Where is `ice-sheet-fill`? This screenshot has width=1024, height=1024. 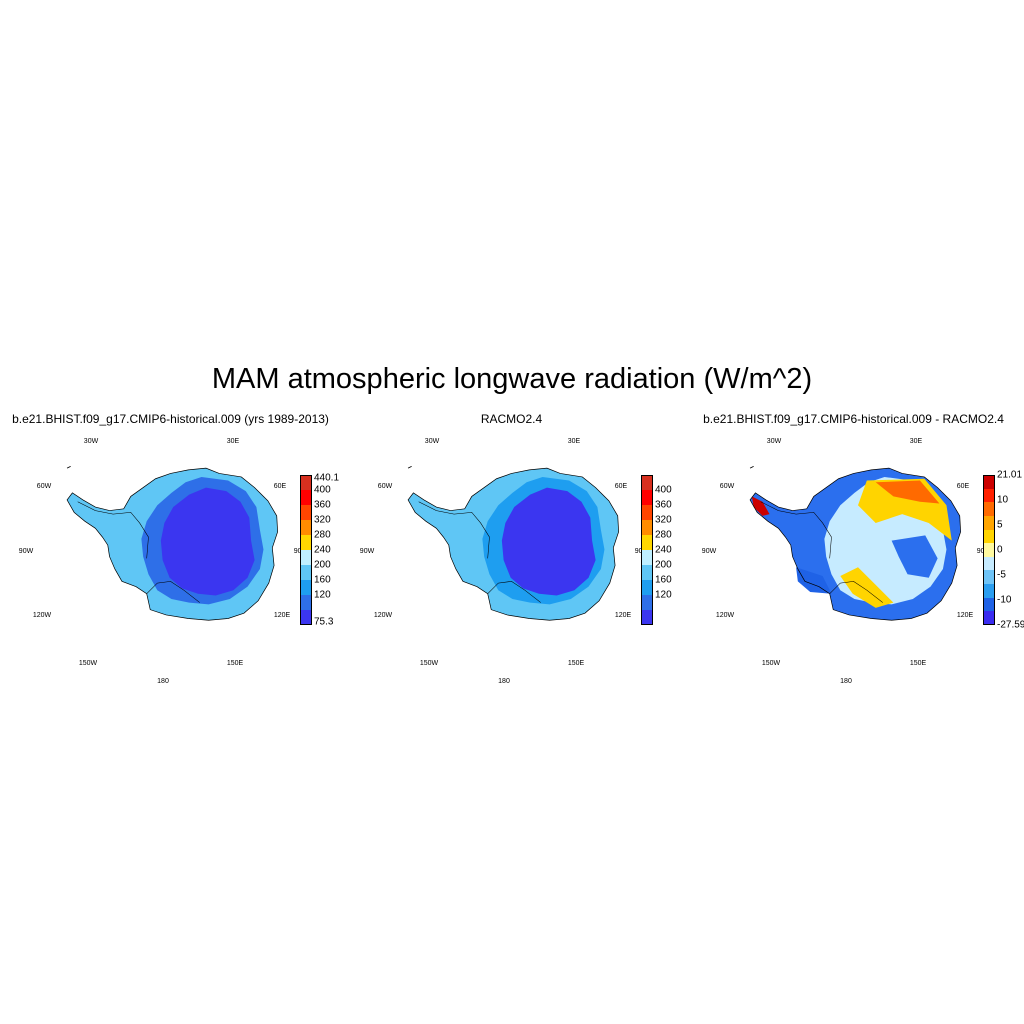
ice-sheet-fill is located at coordinates (548, 541).